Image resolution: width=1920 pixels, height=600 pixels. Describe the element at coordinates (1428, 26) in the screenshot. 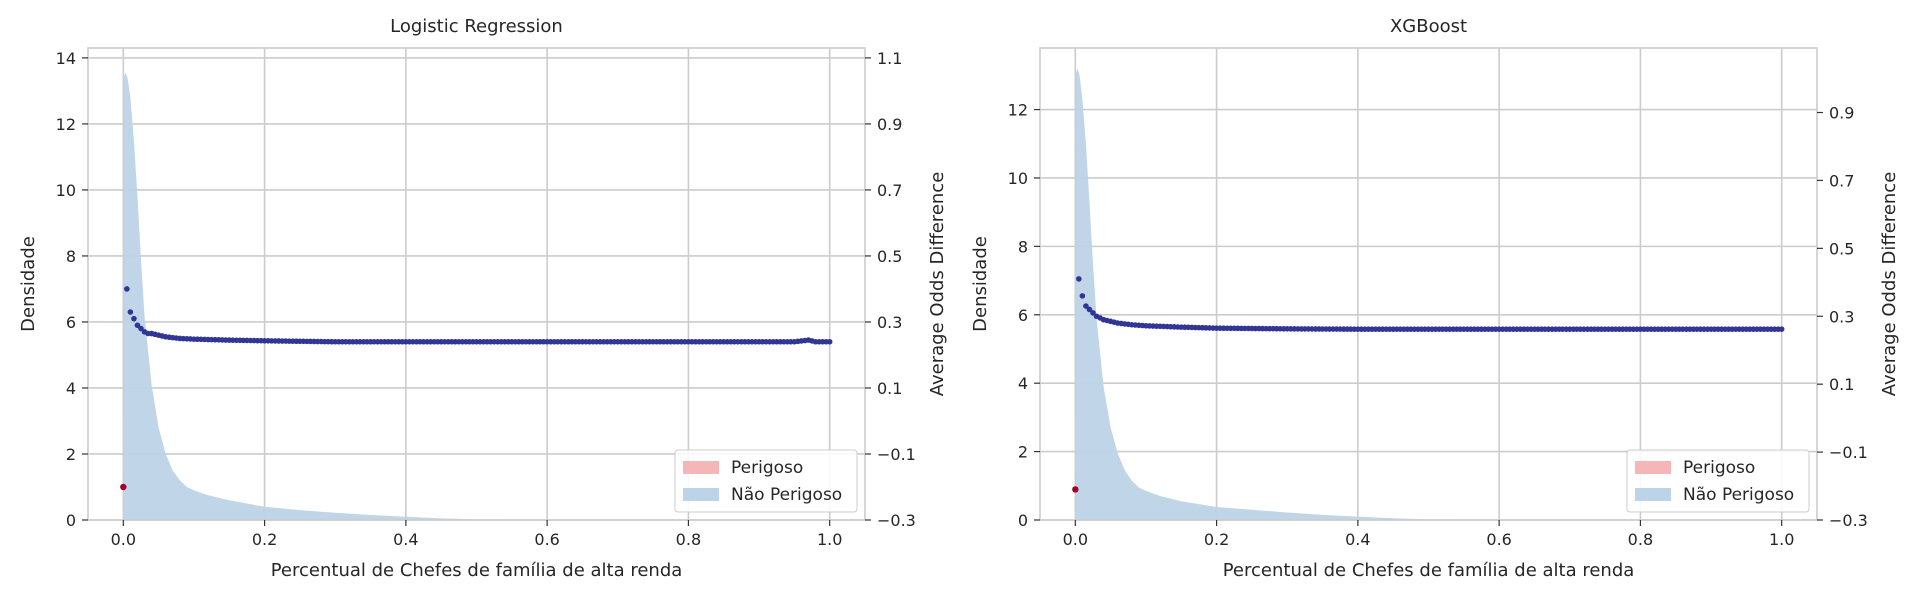

I see `chart-title: XGBoost` at that location.